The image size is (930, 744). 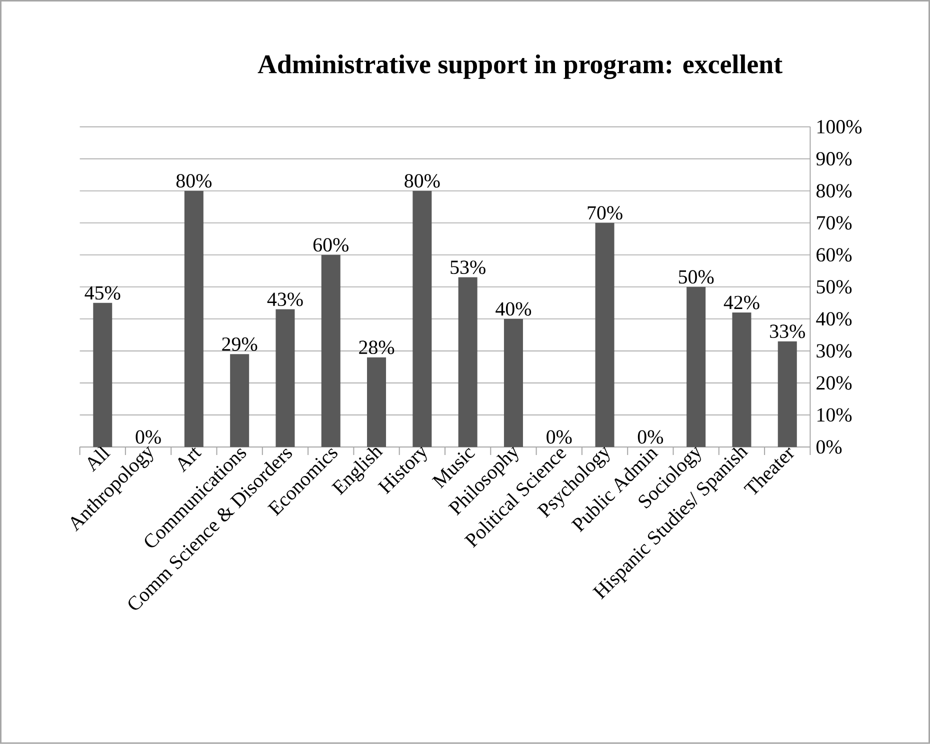 What do you see at coordinates (520, 67) in the screenshot?
I see `chart-title: Administrative support in program: excellent` at bounding box center [520, 67].